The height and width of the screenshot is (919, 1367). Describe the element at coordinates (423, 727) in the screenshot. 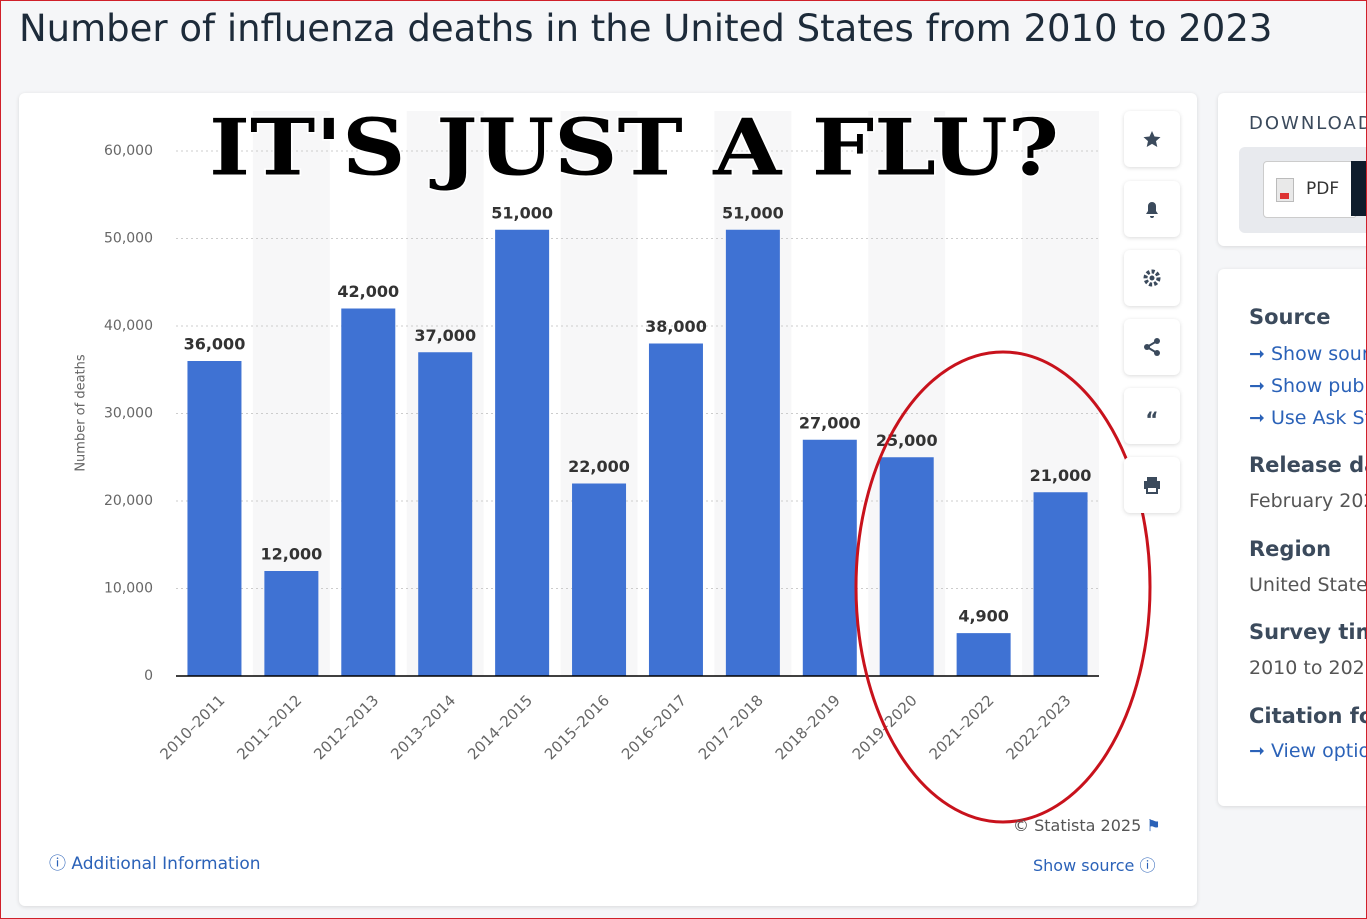

I see `x-tick-label: 2013–2014` at that location.